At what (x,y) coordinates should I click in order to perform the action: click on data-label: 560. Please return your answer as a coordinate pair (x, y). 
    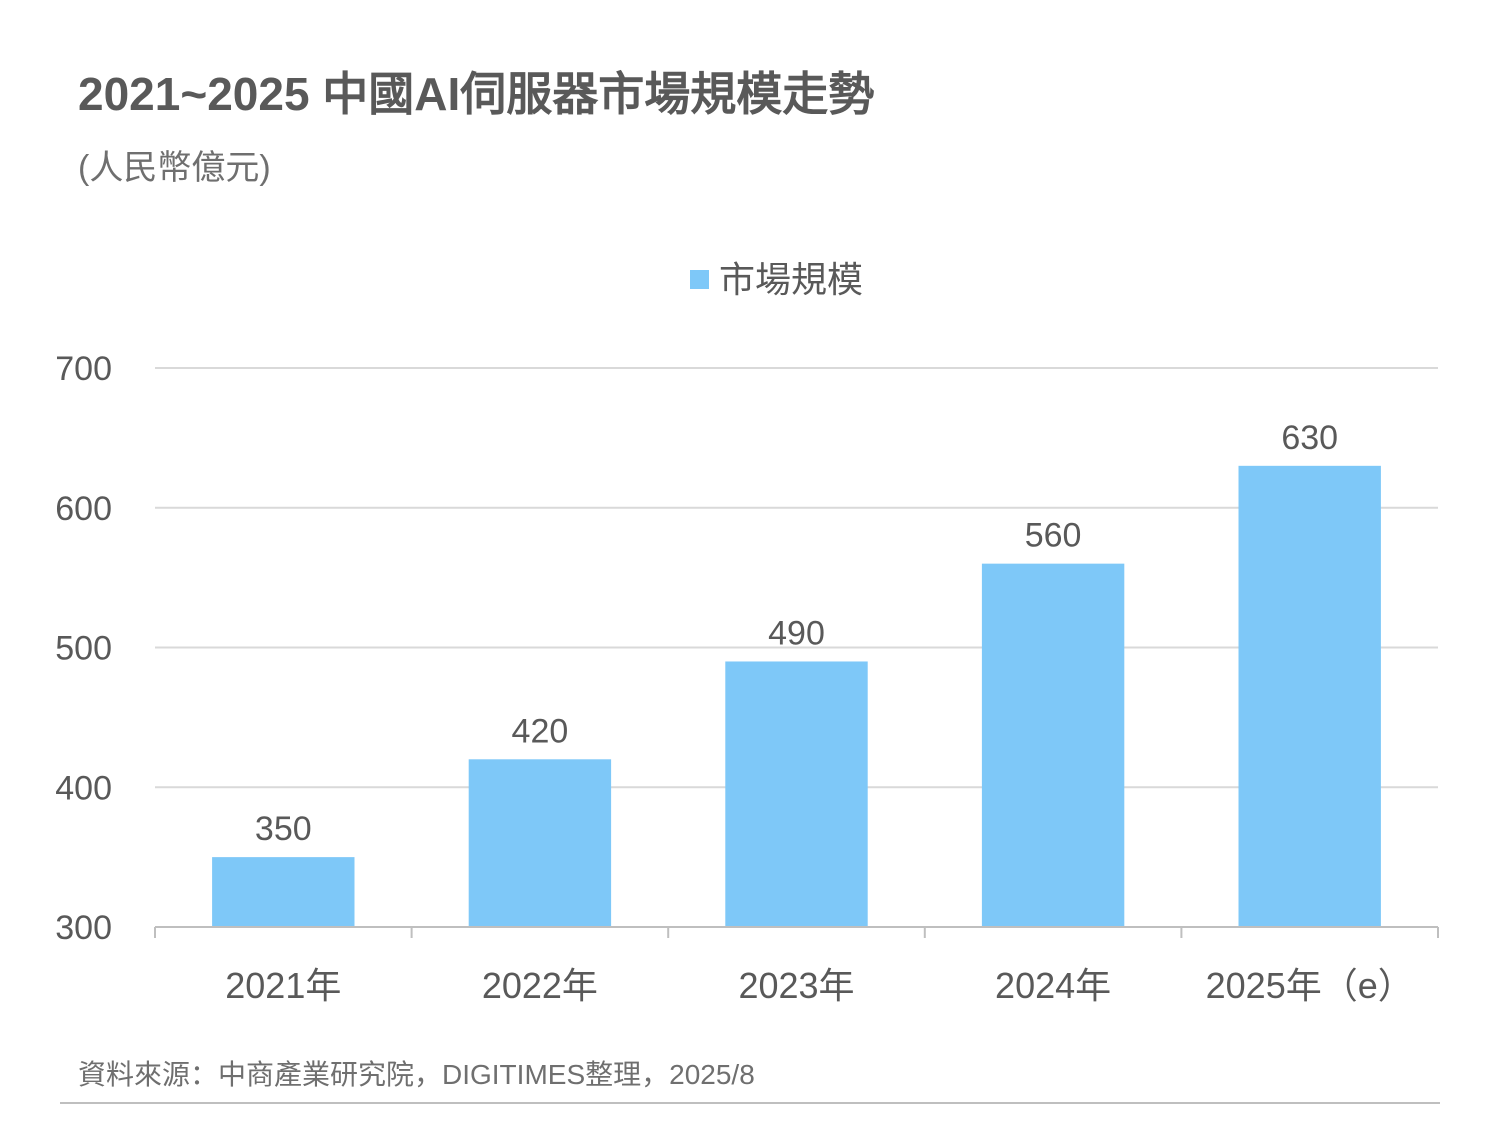
    Looking at the image, I should click on (1053, 536).